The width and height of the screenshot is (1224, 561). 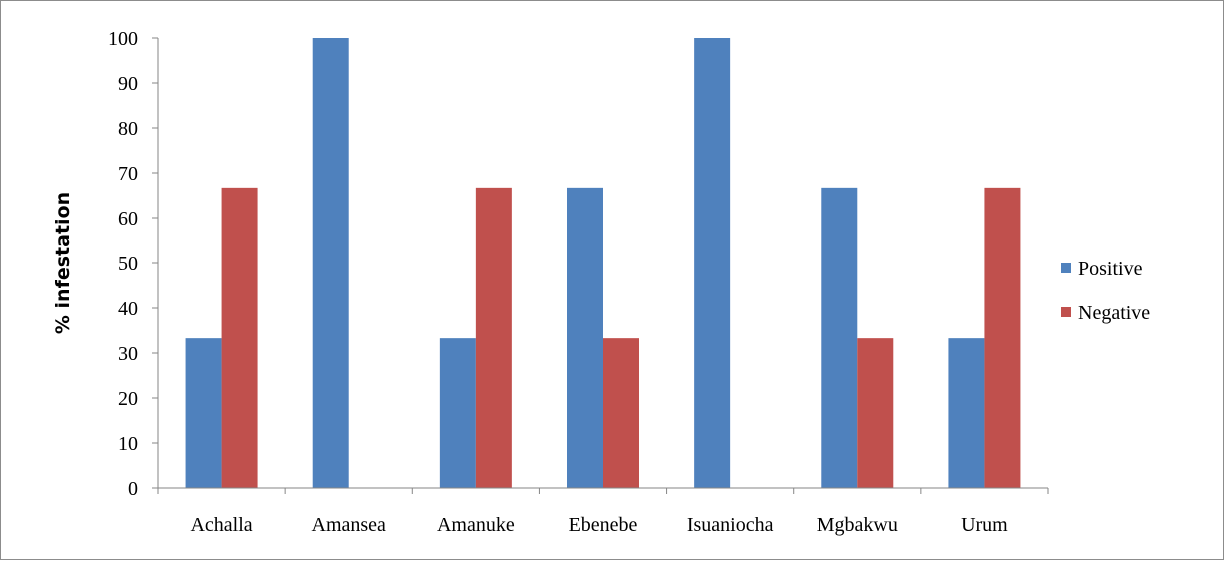 I want to click on x-tick-label: Isuaniocha, so click(x=730, y=525).